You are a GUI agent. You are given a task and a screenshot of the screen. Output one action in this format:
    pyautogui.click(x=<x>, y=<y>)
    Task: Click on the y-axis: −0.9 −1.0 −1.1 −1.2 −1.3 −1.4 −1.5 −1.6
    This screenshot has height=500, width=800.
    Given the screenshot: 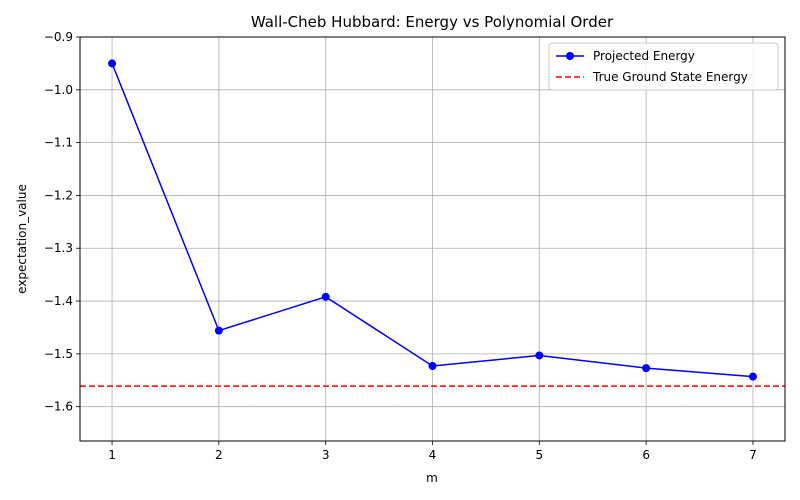 What is the action you would take?
    pyautogui.click(x=62, y=222)
    